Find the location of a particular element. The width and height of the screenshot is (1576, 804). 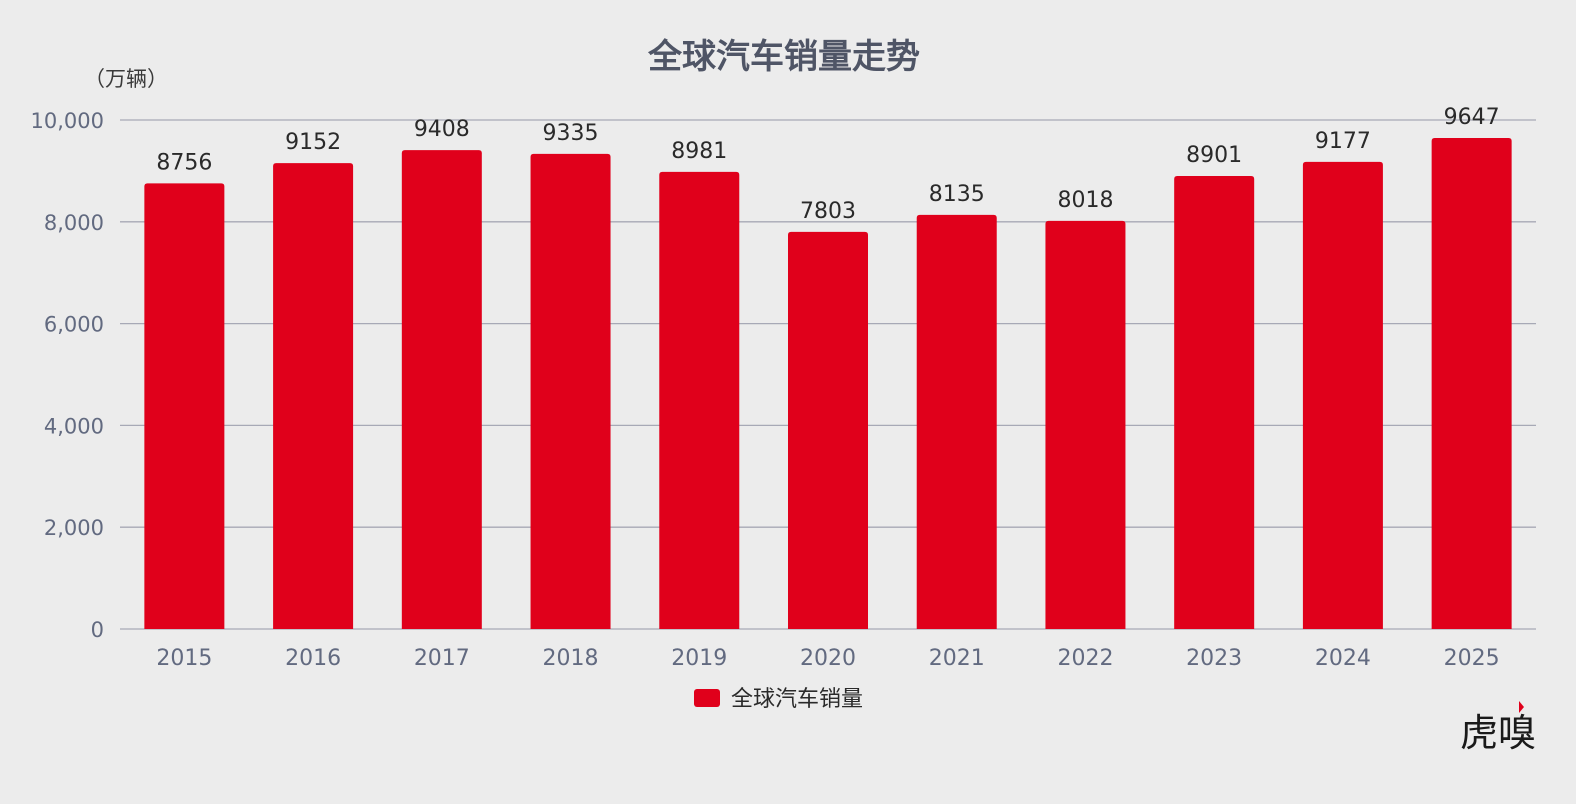

y-tick-label: 8,000 is located at coordinates (74, 223).